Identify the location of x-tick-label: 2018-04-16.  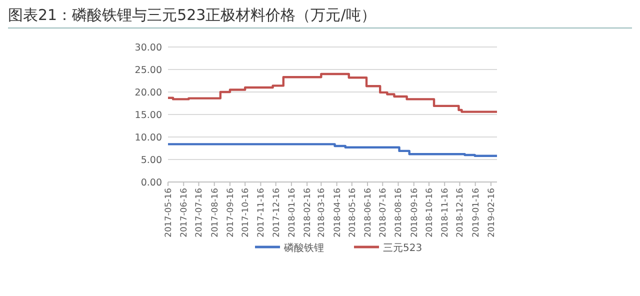
(337, 213).